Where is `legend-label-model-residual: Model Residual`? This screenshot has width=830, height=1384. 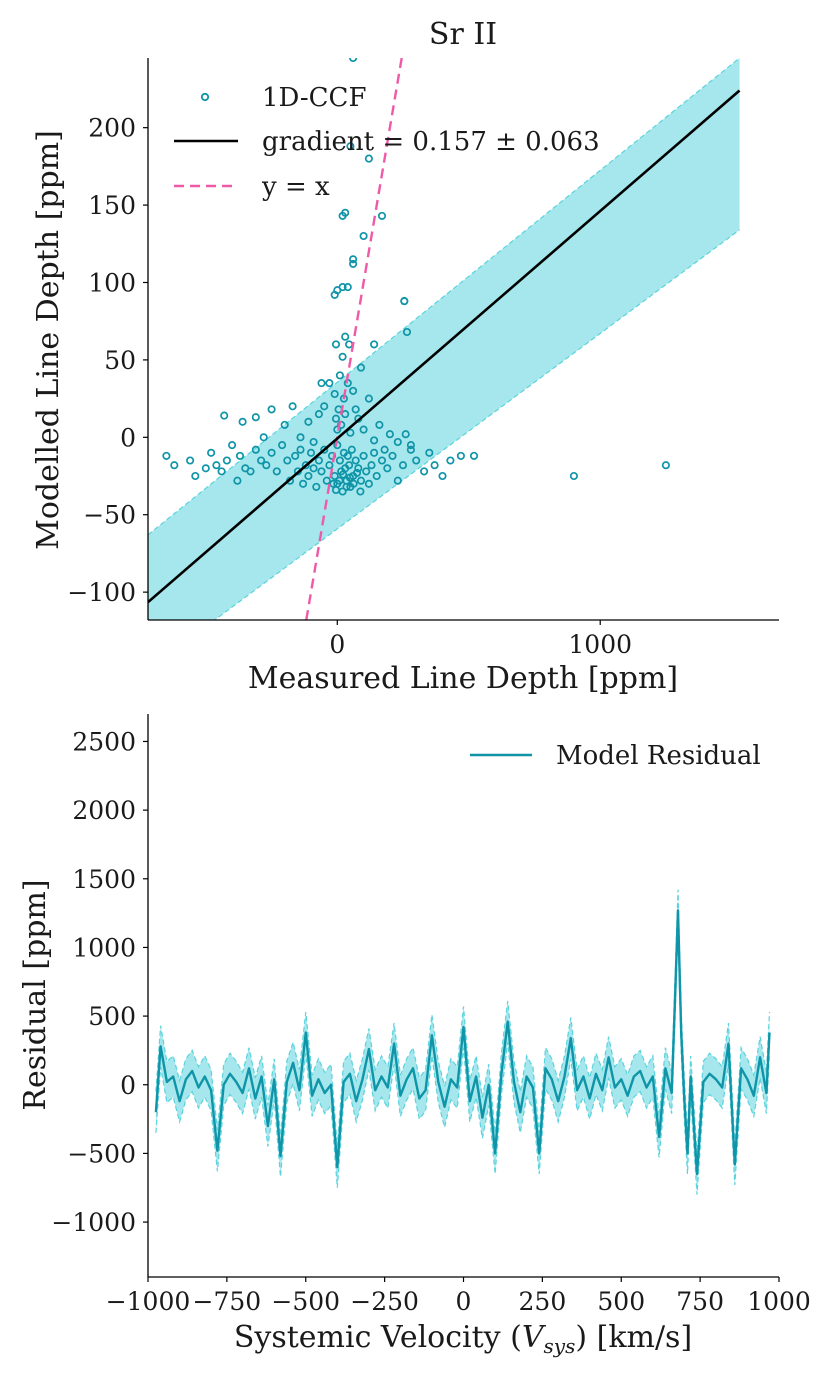 legend-label-model-residual: Model Residual is located at coordinates (658, 756).